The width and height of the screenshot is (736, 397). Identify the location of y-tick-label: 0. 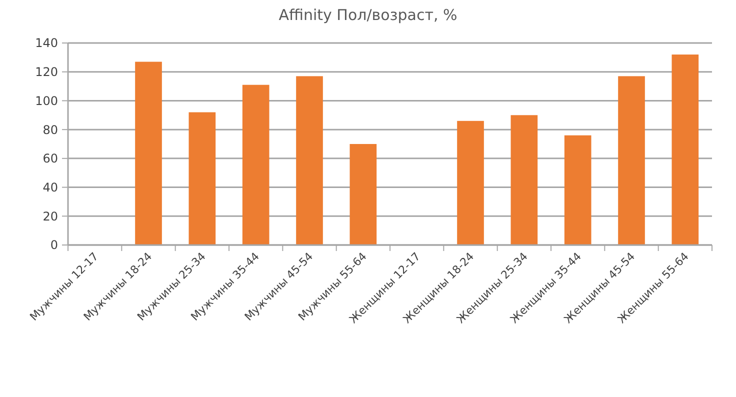
(54, 245).